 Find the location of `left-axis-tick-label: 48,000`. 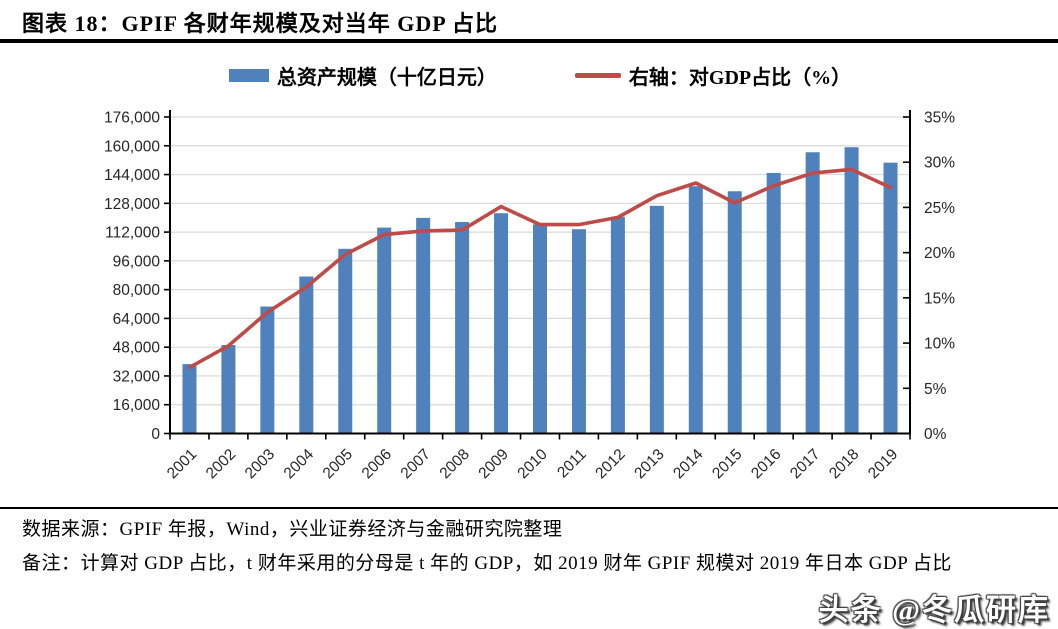

left-axis-tick-label: 48,000 is located at coordinates (137, 348).